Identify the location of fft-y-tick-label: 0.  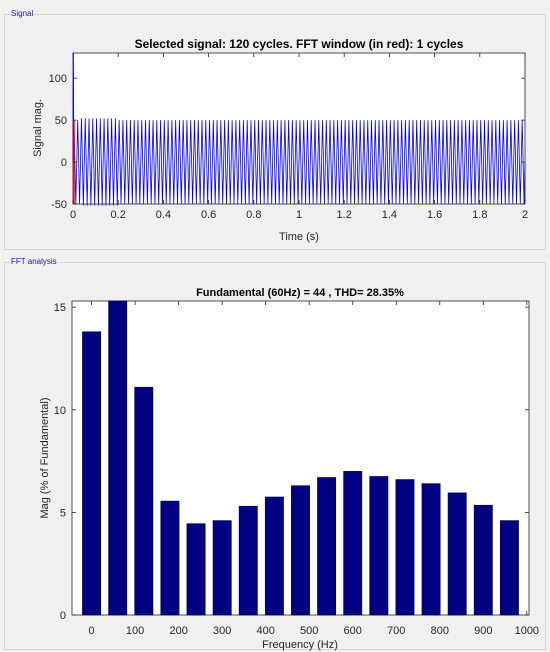
(63, 616).